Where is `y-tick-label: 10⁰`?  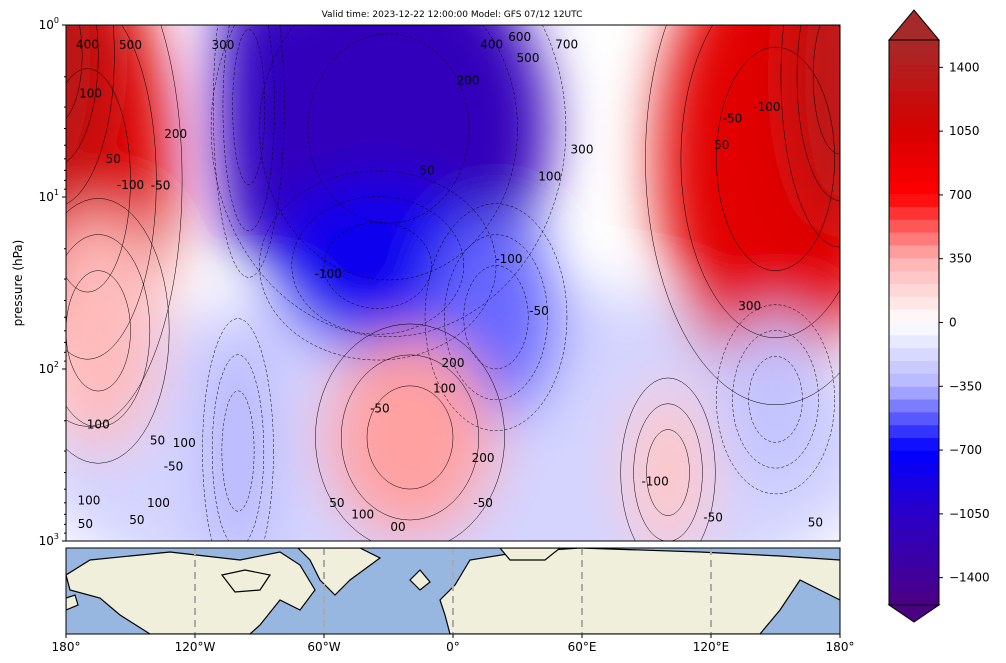 y-tick-label: 10⁰ is located at coordinates (49, 24).